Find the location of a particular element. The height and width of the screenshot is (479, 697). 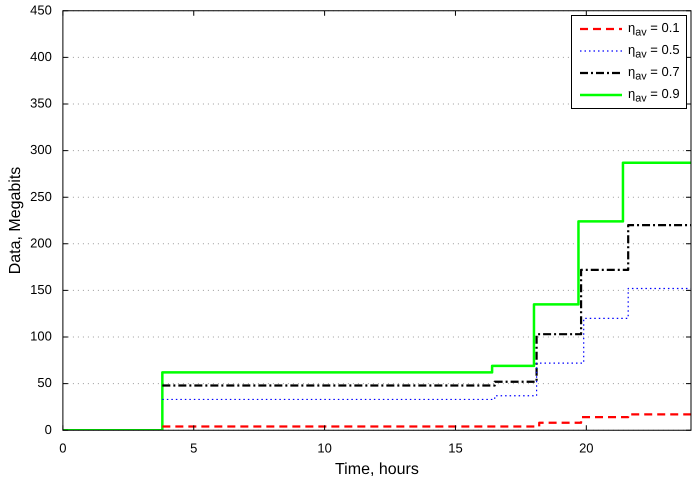

y-tick-label: 250 is located at coordinates (41, 196).